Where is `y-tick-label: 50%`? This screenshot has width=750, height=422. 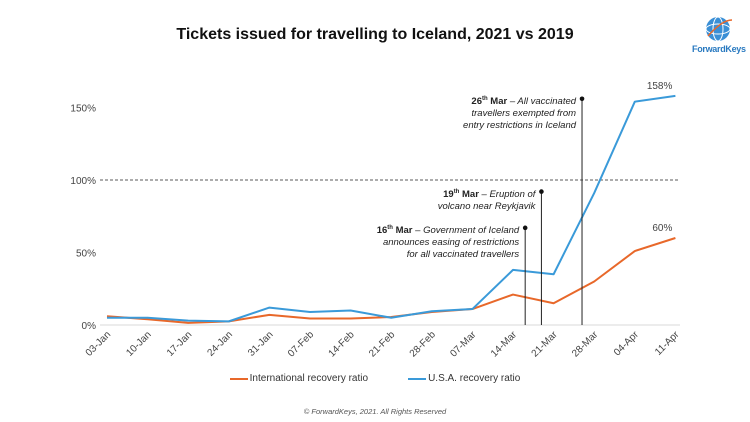
y-tick-label: 50% is located at coordinates (86, 254).